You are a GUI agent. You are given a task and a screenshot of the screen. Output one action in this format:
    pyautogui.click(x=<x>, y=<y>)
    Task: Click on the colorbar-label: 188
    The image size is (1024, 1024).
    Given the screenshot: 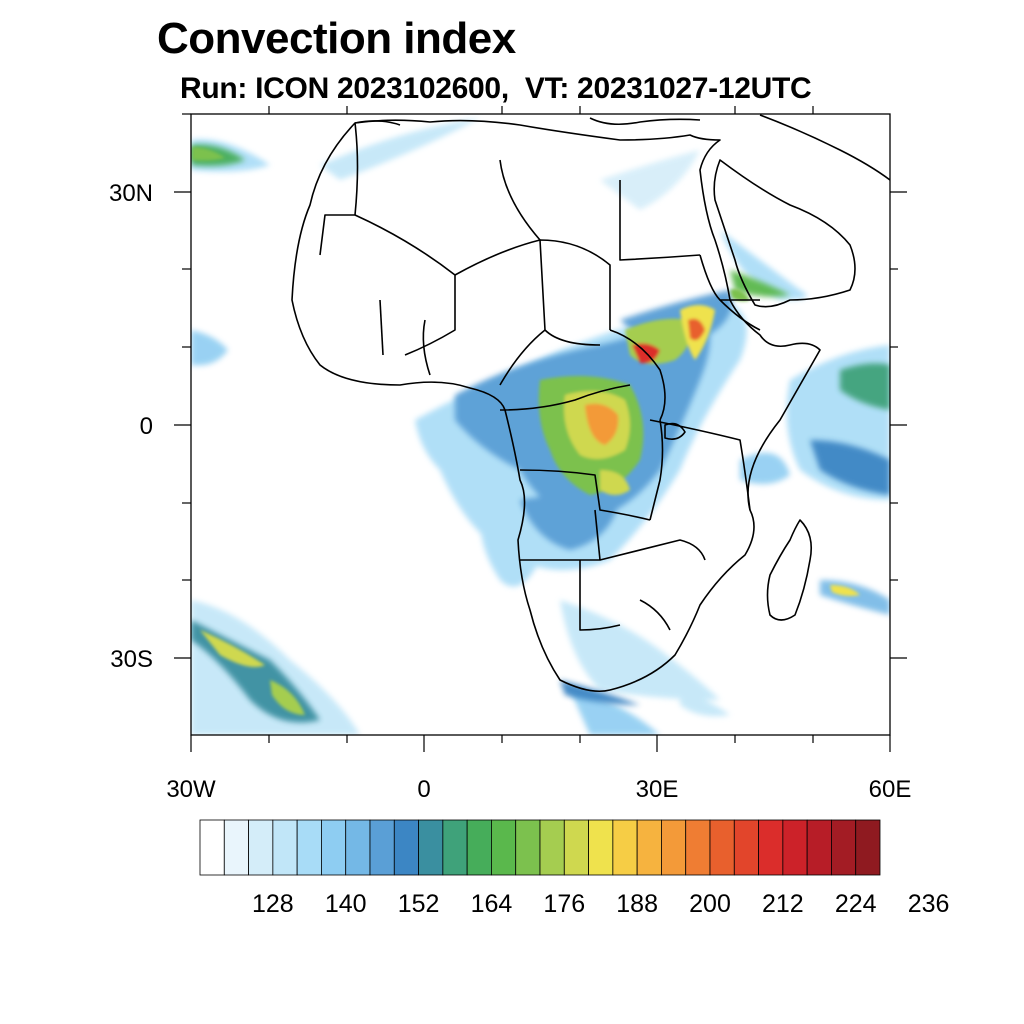 What is the action you would take?
    pyautogui.click(x=637, y=904)
    